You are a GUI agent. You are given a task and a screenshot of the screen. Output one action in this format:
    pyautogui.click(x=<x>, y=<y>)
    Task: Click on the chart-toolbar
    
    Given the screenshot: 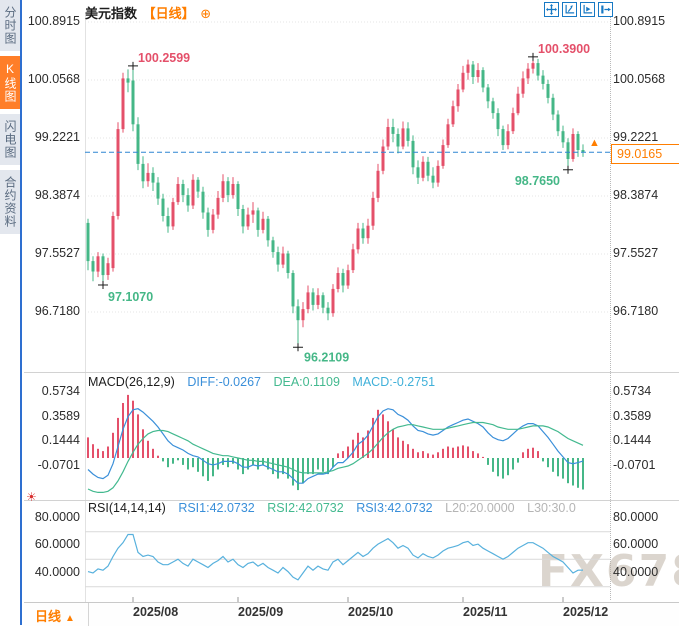 What is the action you would take?
    pyautogui.click(x=578, y=9)
    